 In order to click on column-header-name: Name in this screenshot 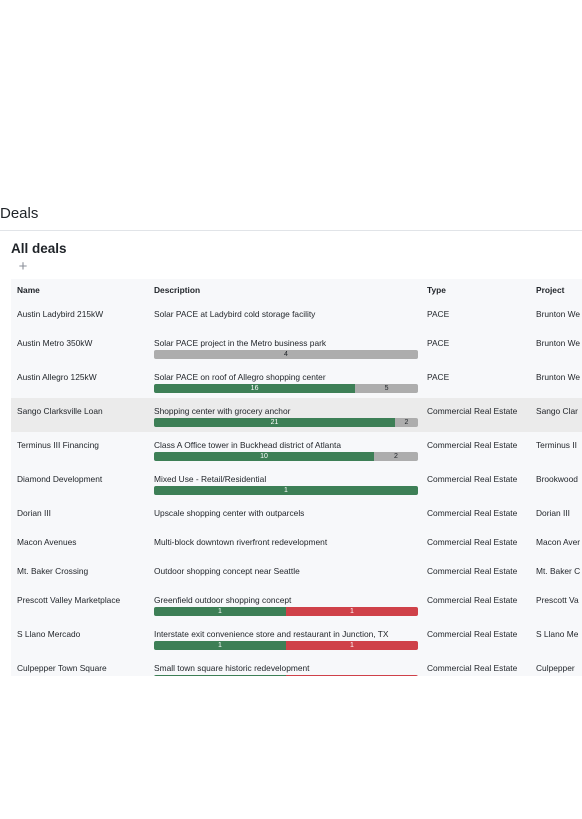, I will do `click(79, 290)`.